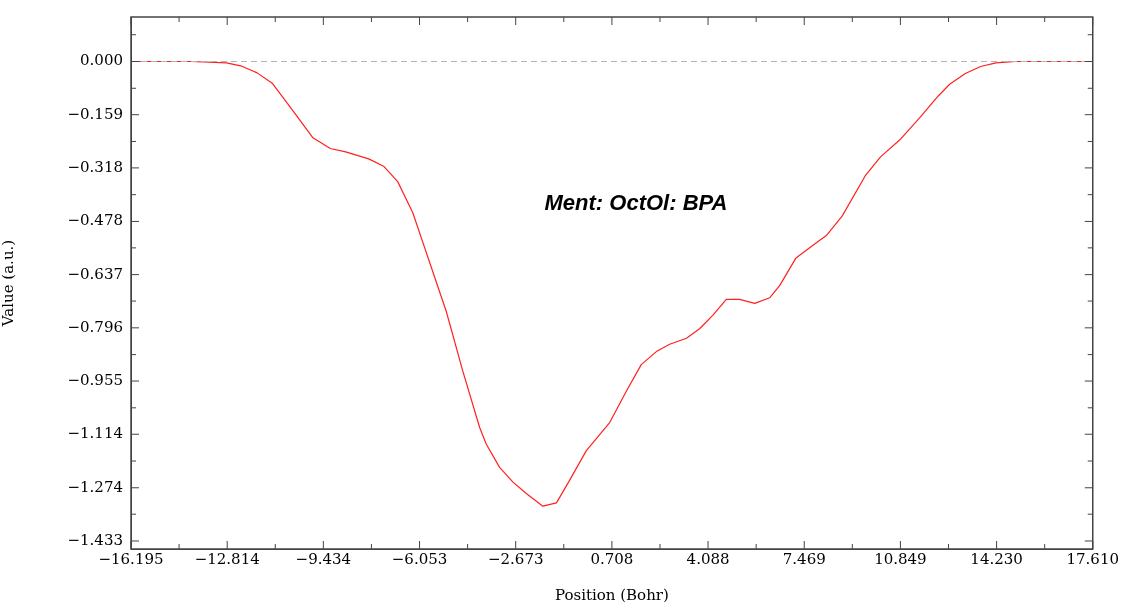 Image resolution: width=1121 pixels, height=605 pixels. Describe the element at coordinates (419, 558) in the screenshot. I see `x-tick-label: −6.053` at that location.